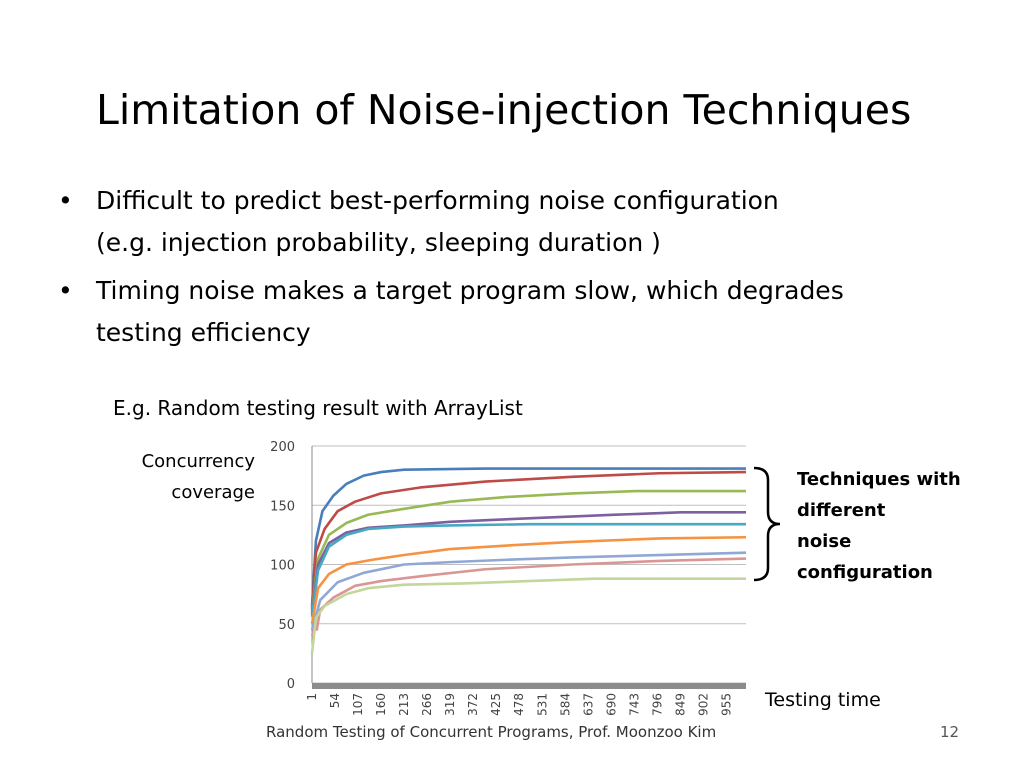 The height and width of the screenshot is (768, 1024). What do you see at coordinates (473, 704) in the screenshot?
I see `x-tick-label: 372` at bounding box center [473, 704].